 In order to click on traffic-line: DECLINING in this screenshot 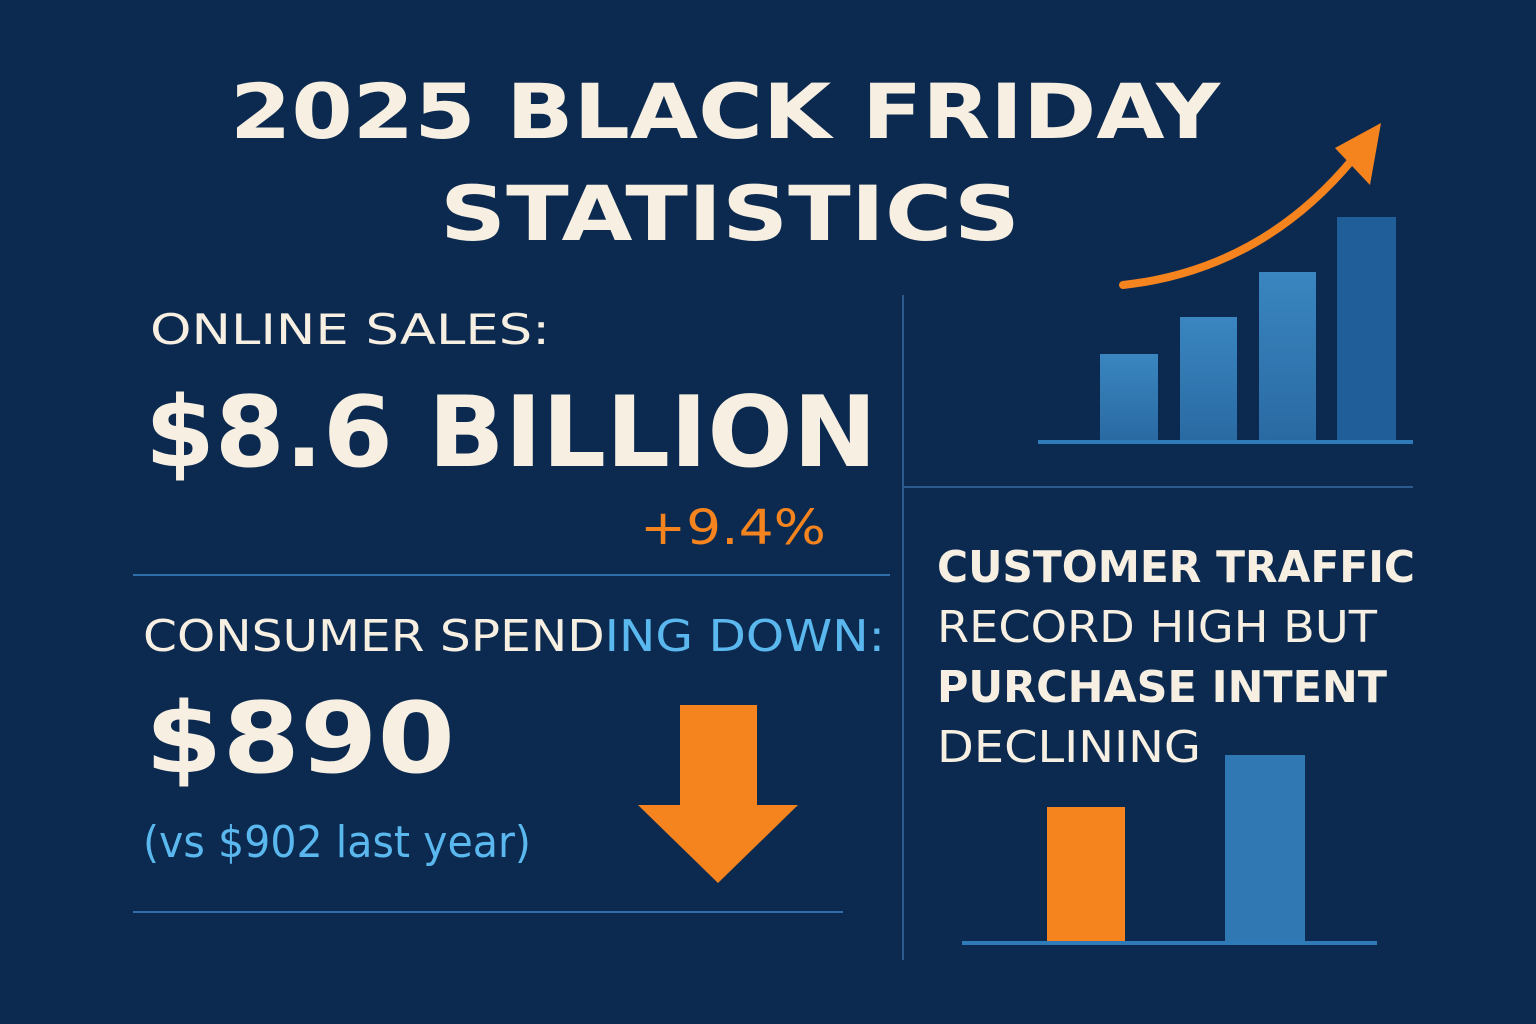, I will do `click(1069, 747)`.